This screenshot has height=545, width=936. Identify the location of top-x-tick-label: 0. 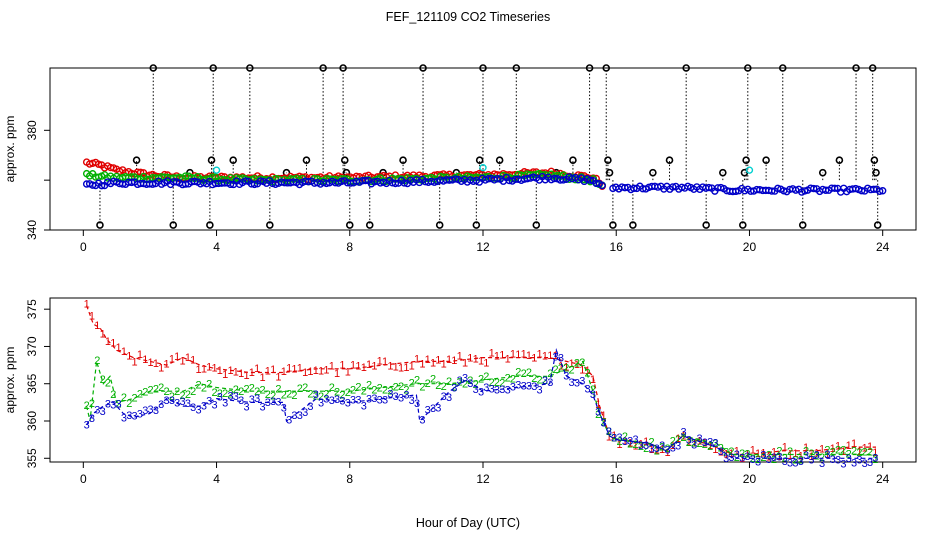
(83, 247).